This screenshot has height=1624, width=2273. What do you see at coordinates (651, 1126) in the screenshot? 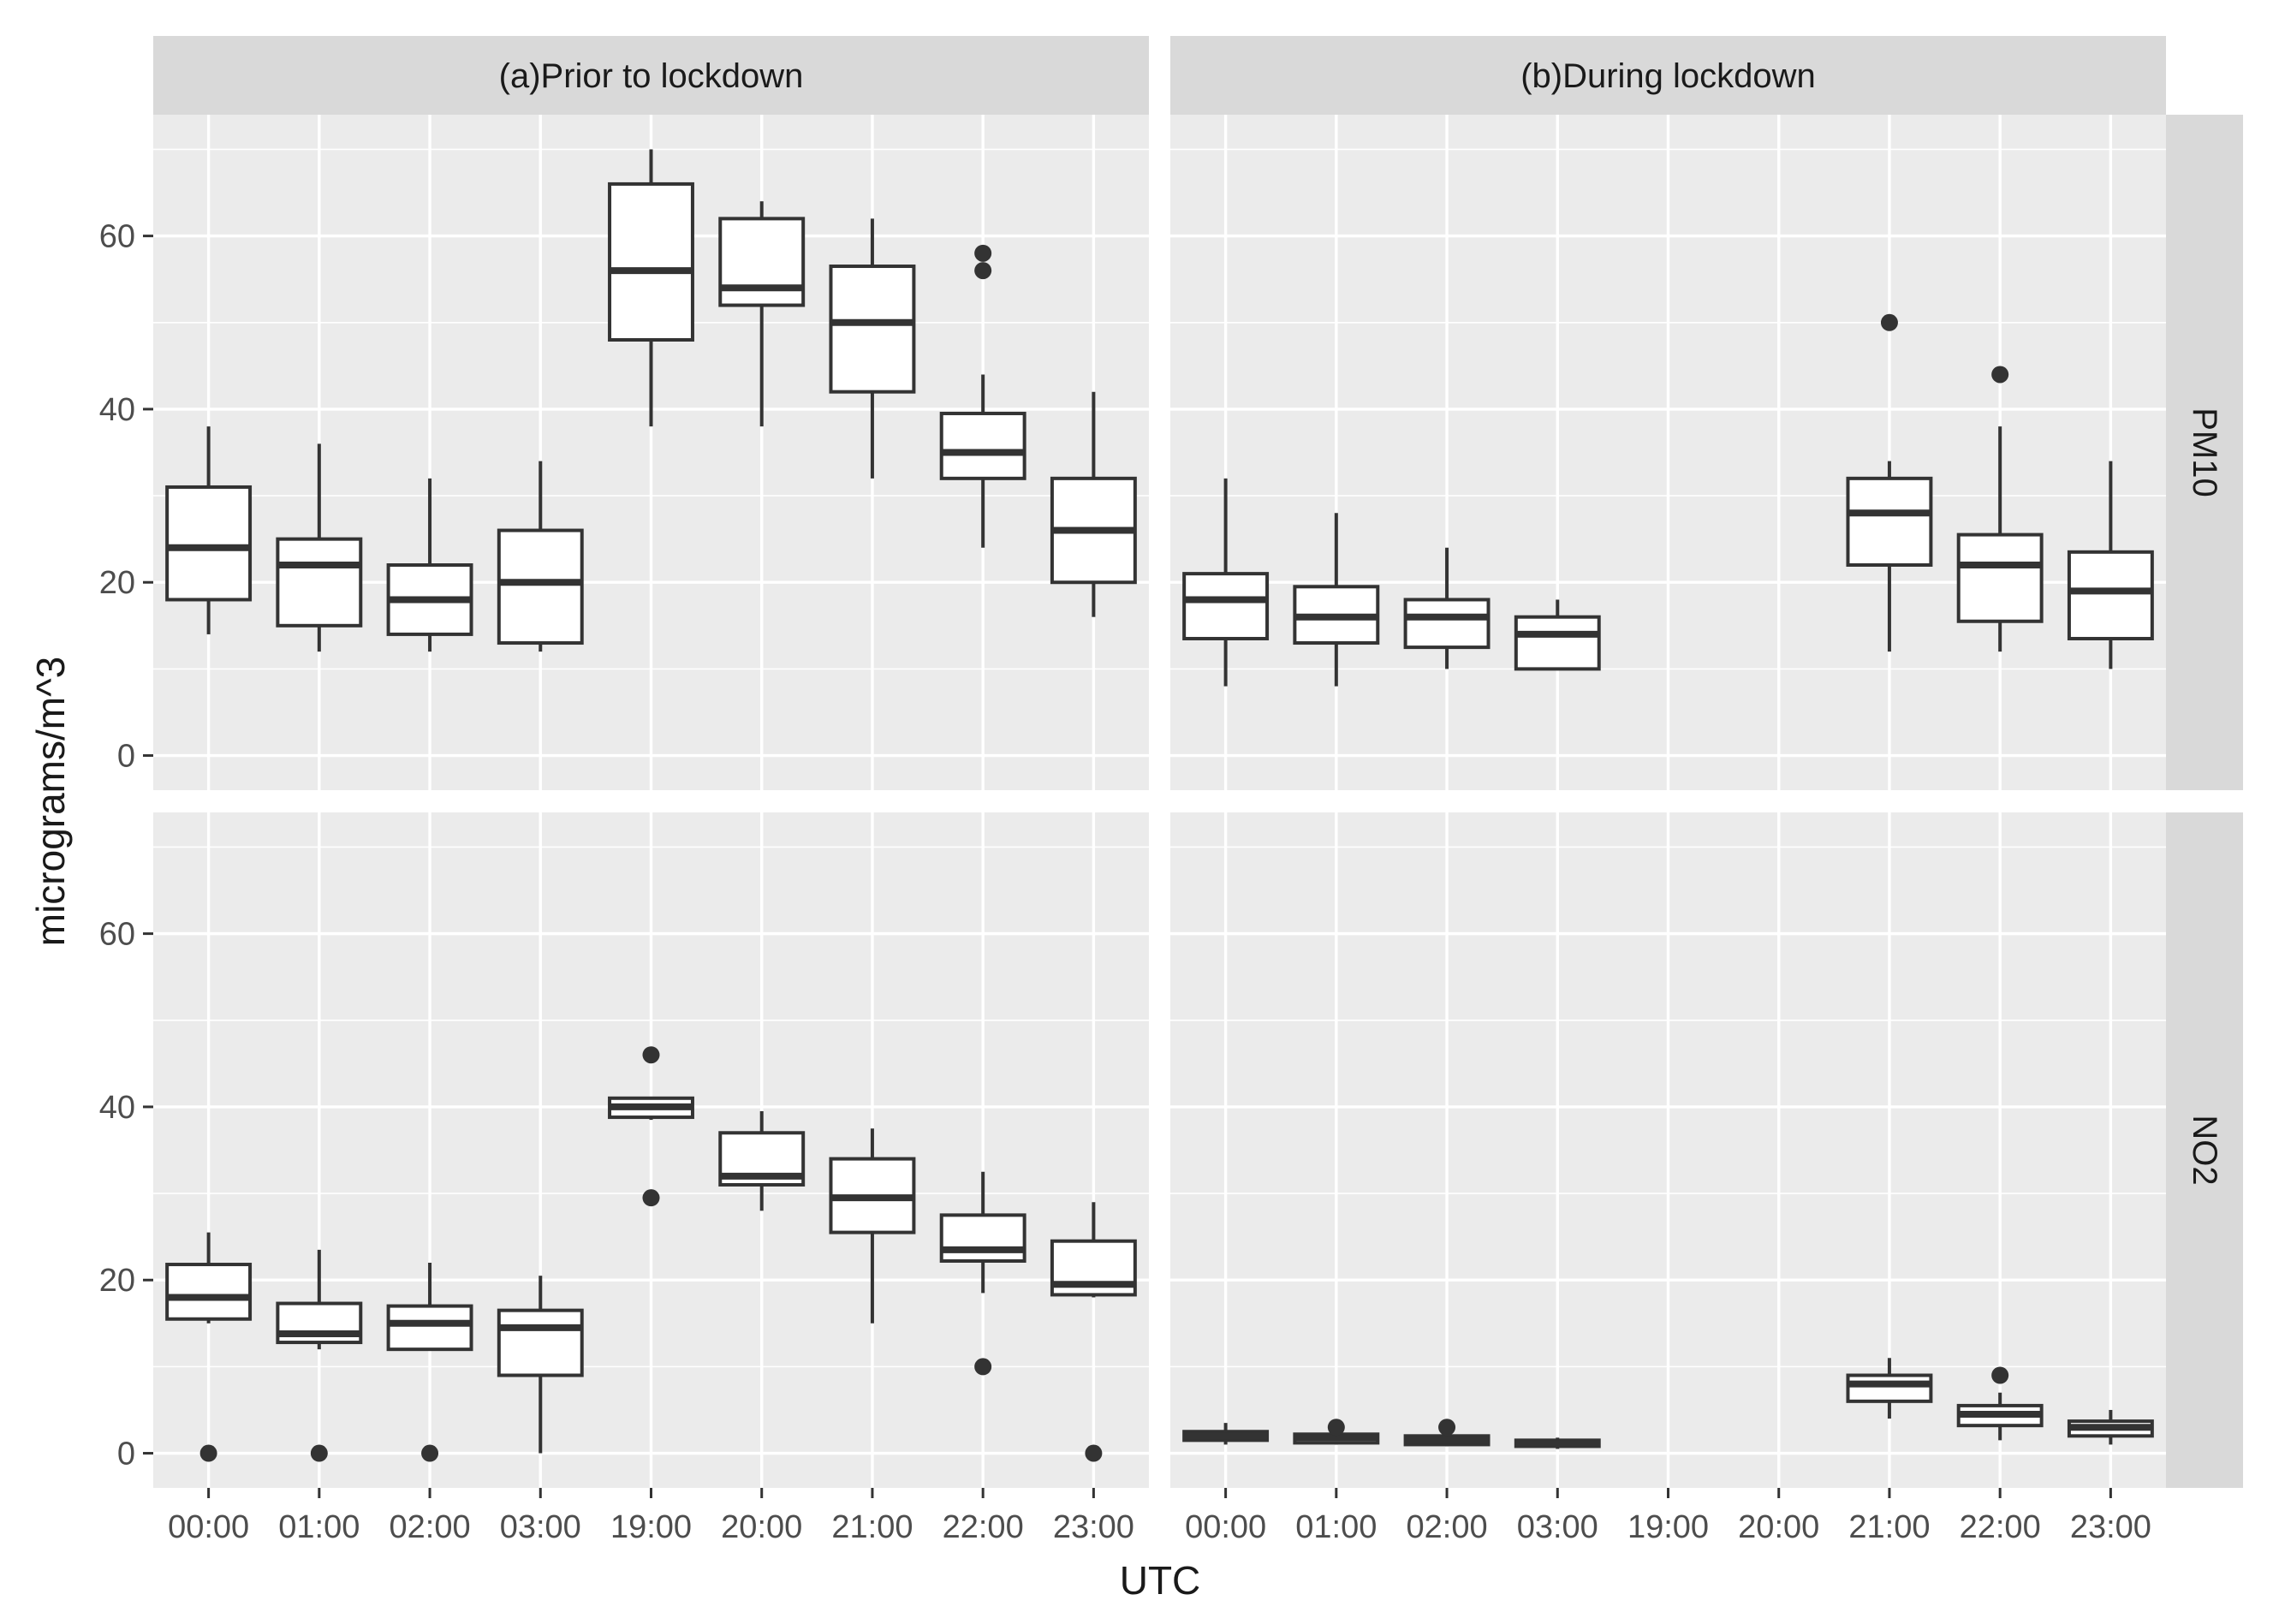
I see `boxplot-NO2-19:00` at bounding box center [651, 1126].